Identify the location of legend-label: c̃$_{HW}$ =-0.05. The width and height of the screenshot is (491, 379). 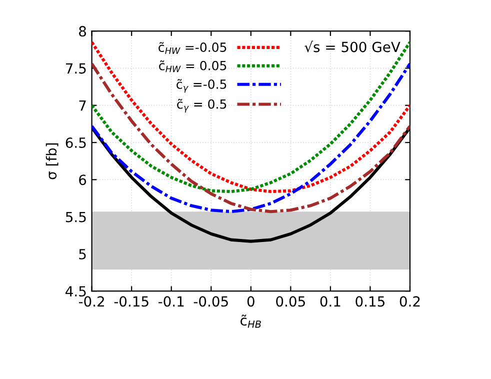
(192, 48).